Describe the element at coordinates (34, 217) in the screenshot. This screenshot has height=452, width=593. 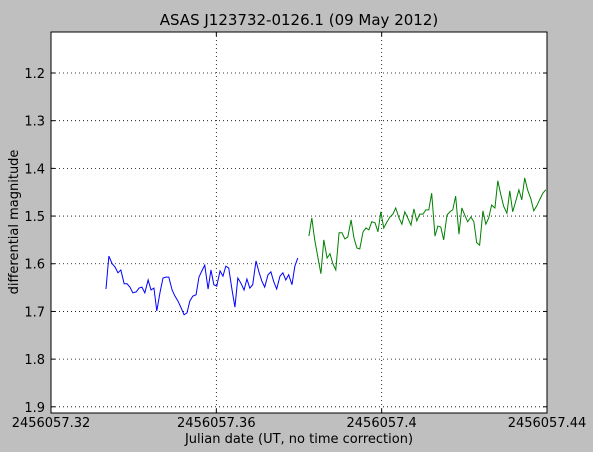
I see `y-tick-label: 1.5` at that location.